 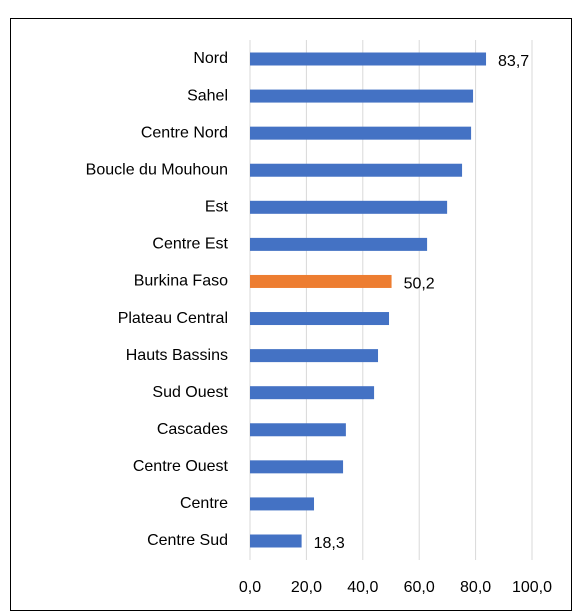 I want to click on y-tick-label: Est, so click(x=217, y=207).